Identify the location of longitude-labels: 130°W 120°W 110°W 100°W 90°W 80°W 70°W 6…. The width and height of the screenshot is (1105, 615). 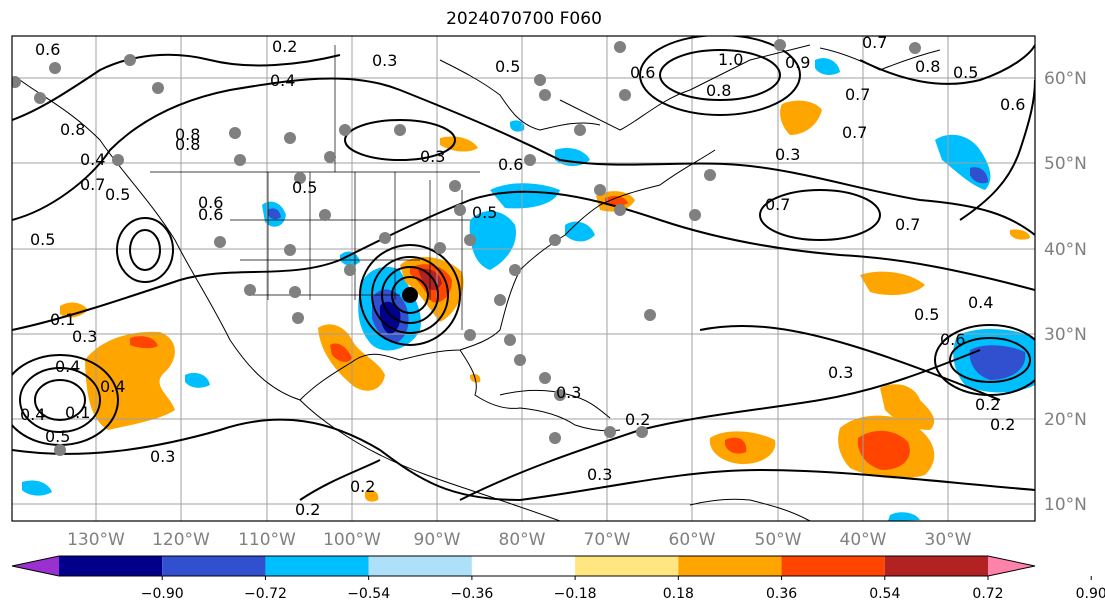
(519, 540).